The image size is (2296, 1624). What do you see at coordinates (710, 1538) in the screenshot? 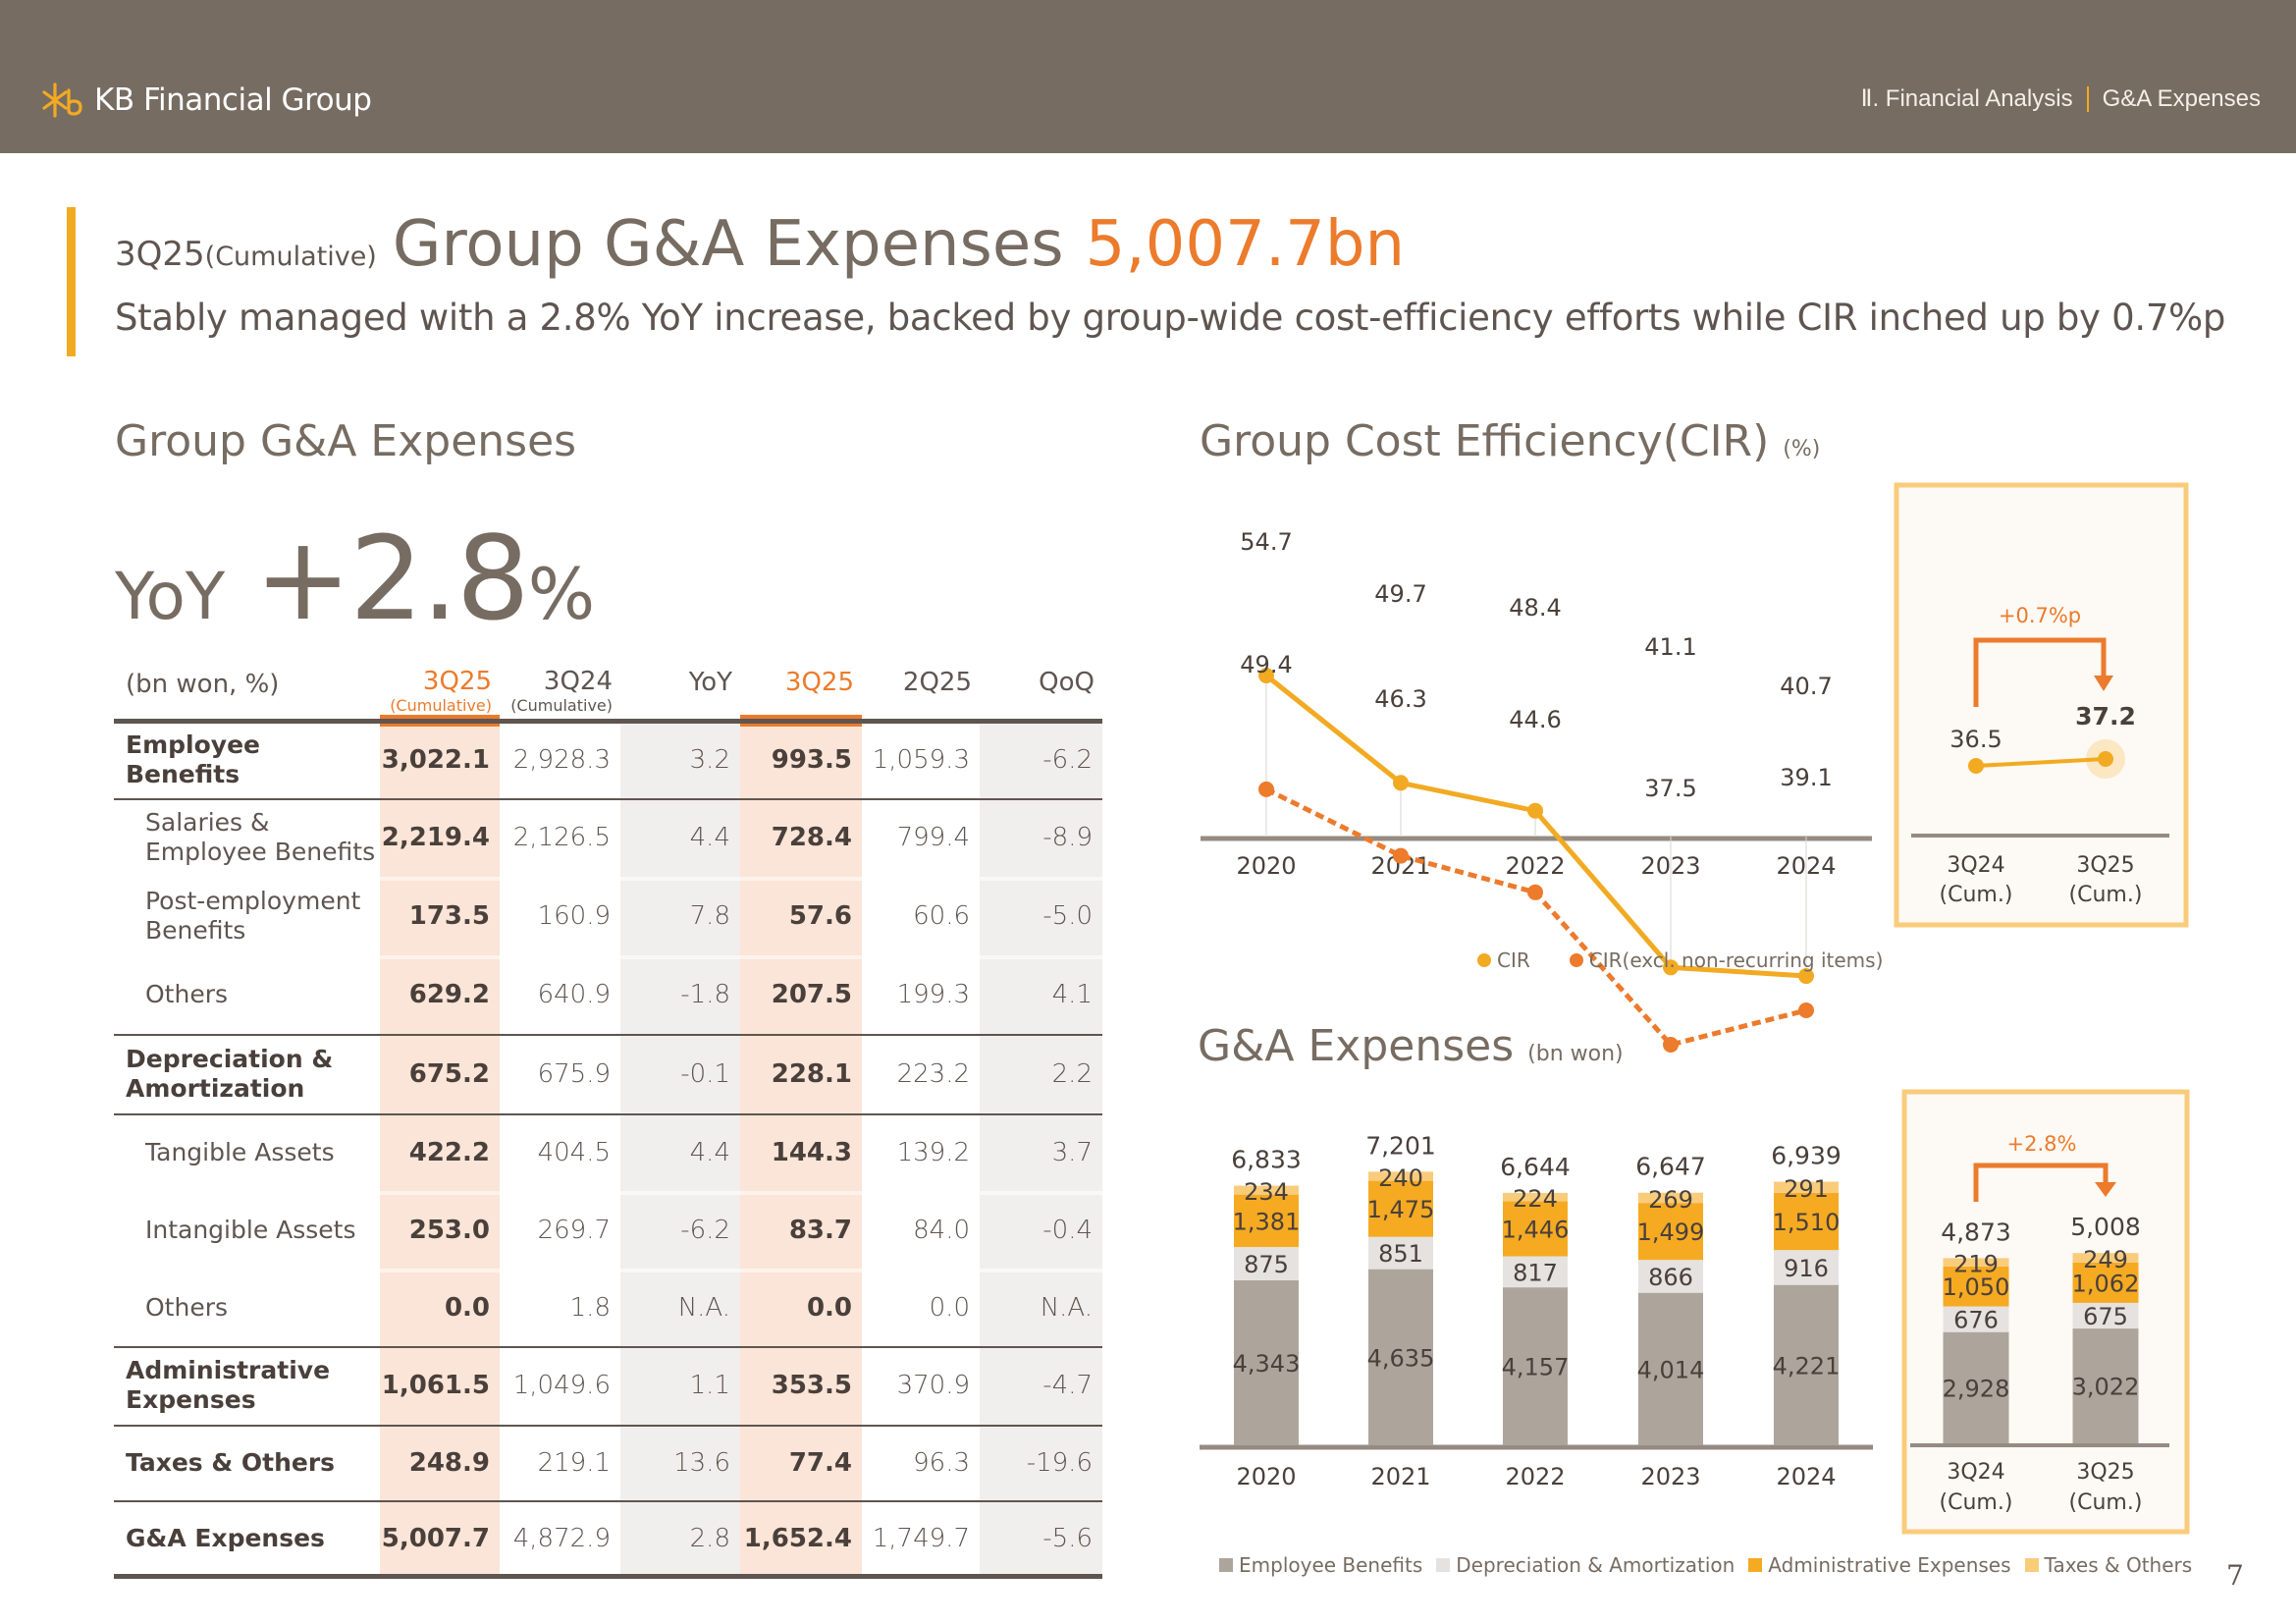
I see `table-cell: 2.8` at bounding box center [710, 1538].